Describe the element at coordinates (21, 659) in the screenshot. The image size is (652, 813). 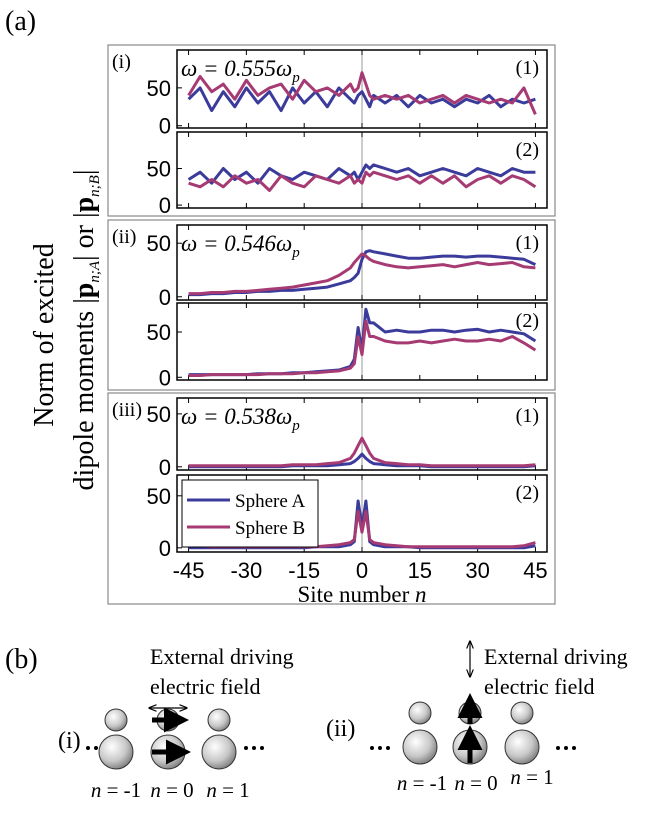
I see `diagram-label: (b)` at that location.